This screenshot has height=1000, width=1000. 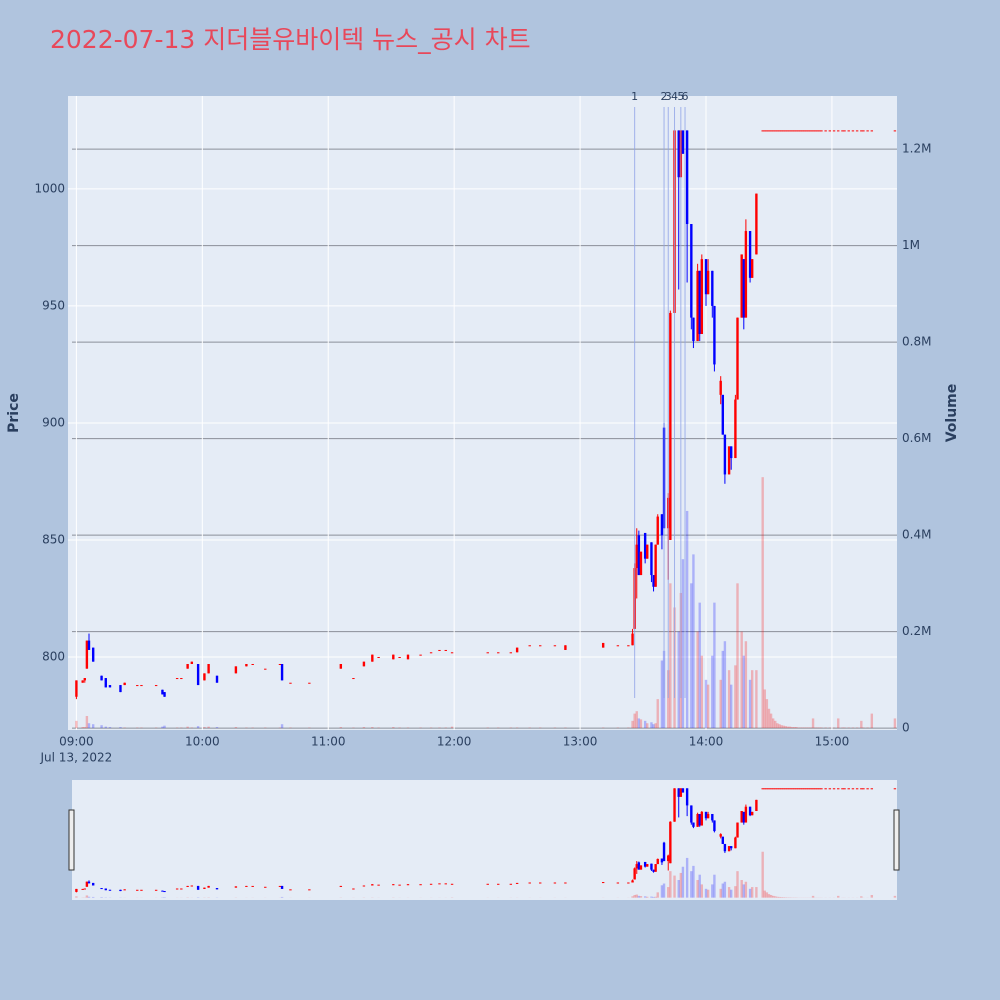 What do you see at coordinates (484, 840) in the screenshot?
I see `range-slider` at bounding box center [484, 840].